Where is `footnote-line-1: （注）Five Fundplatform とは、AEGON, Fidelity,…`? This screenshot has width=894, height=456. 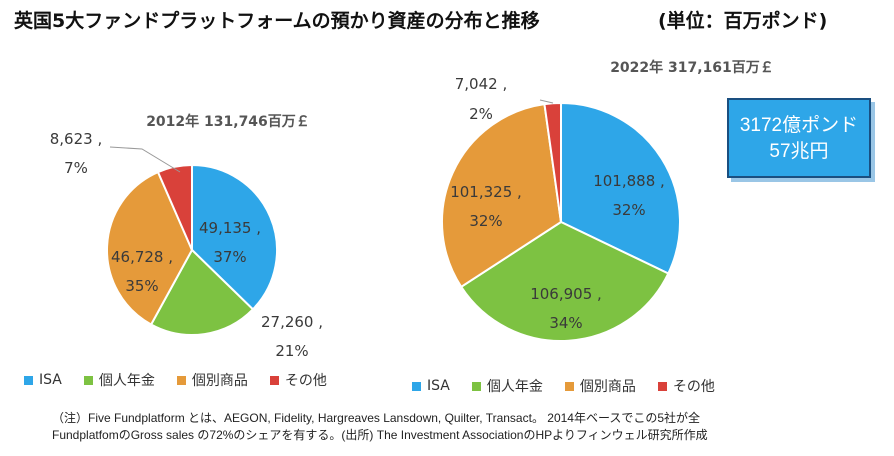
footnote-line-1: （注）Five Fundplatform とは、AEGON, Fidelity,… is located at coordinates (376, 418).